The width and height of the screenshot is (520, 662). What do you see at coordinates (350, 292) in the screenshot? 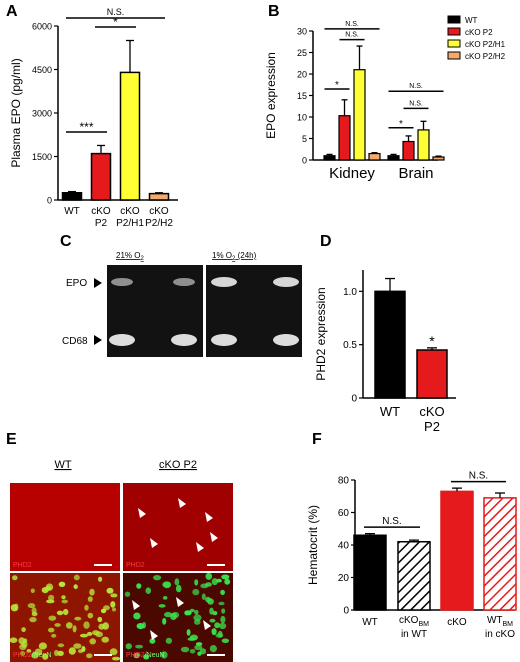
I see `y-tick-label: 1.0` at bounding box center [350, 292].